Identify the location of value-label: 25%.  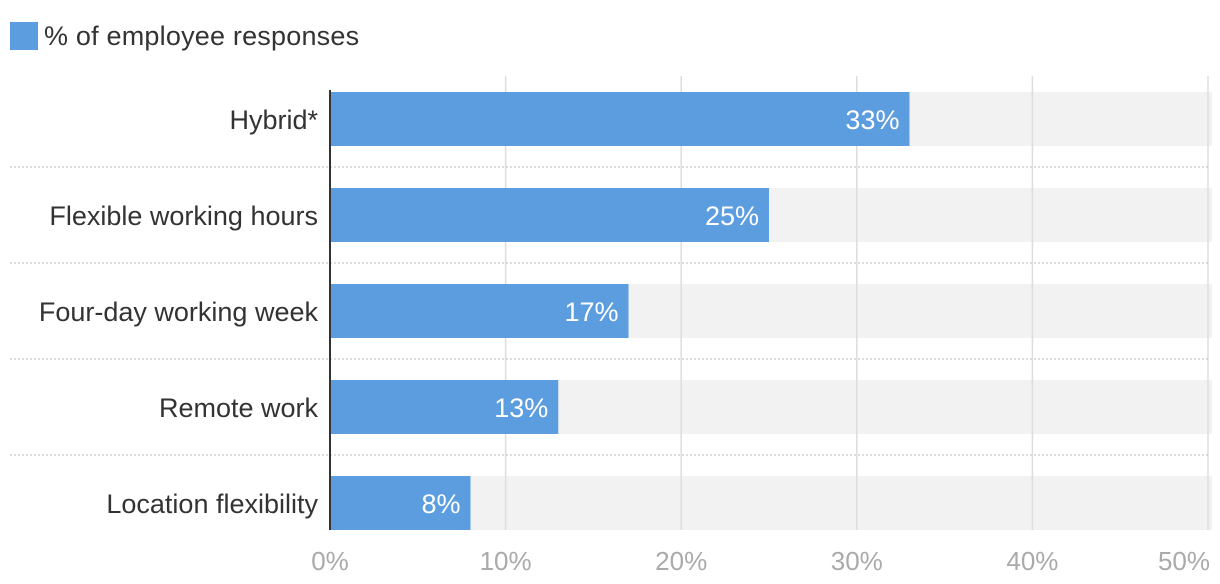
(732, 216).